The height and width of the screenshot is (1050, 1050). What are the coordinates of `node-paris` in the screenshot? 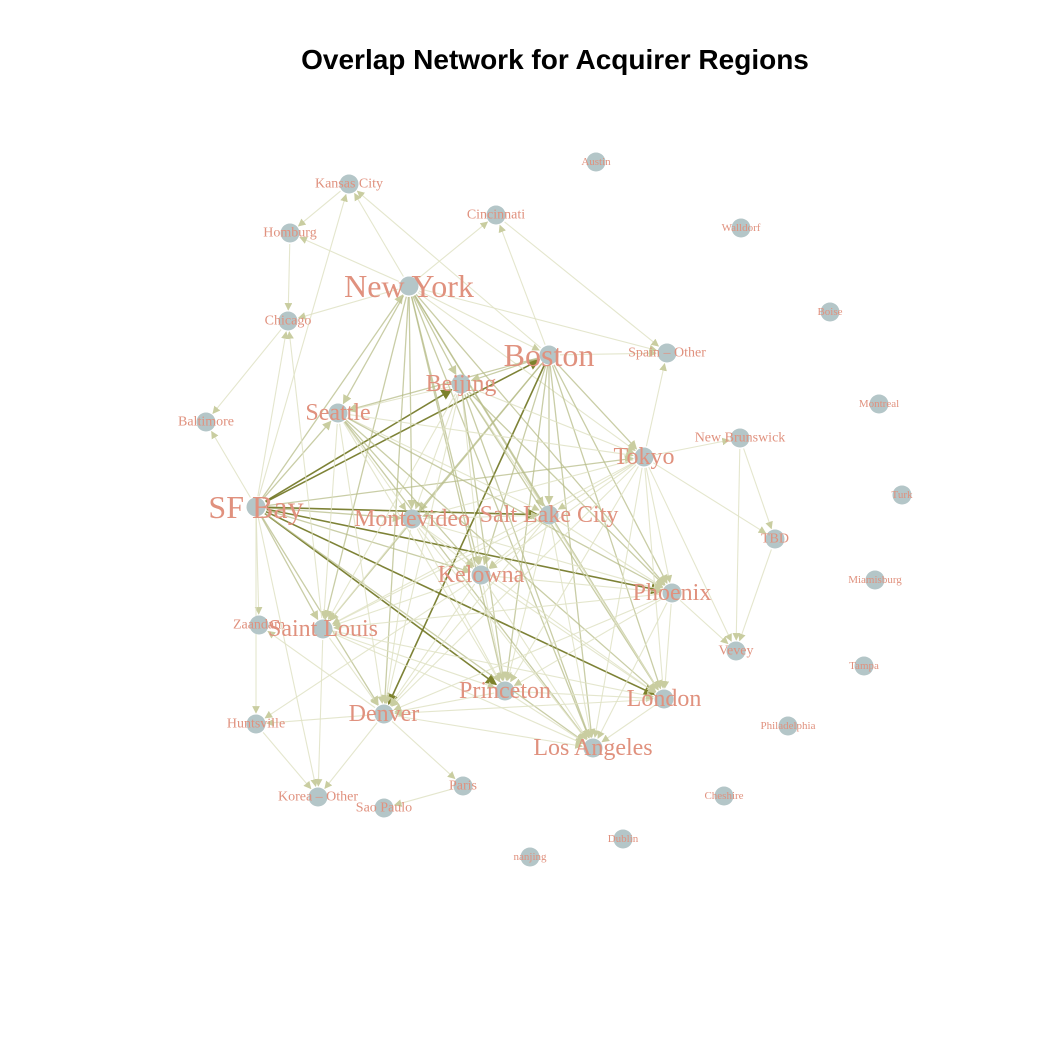 It's located at (463, 786).